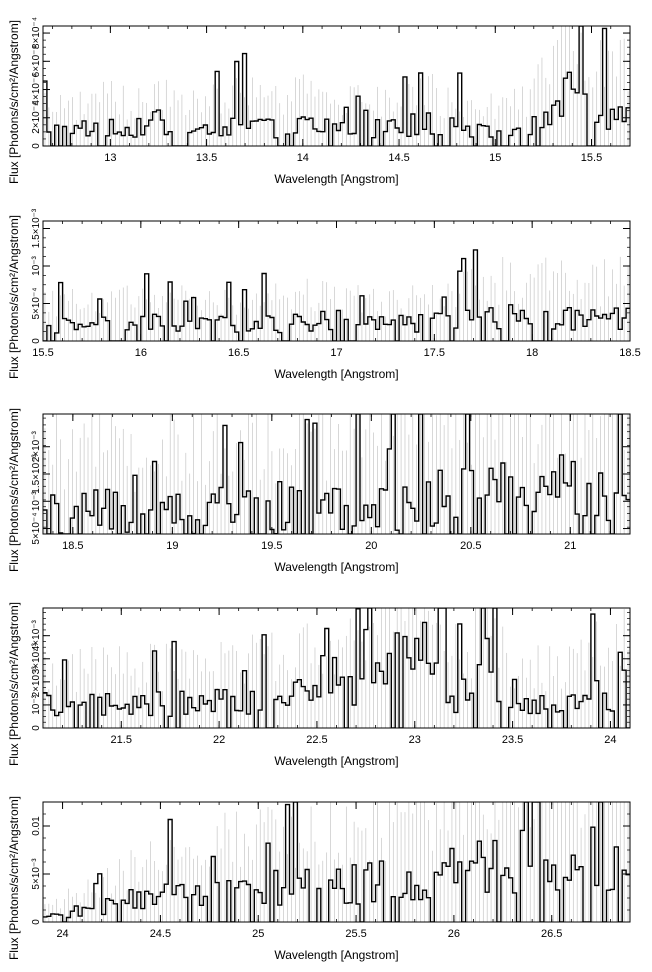 The width and height of the screenshot is (652, 972). What do you see at coordinates (271, 546) in the screenshot?
I see `x-tick-label: 19.5` at bounding box center [271, 546].